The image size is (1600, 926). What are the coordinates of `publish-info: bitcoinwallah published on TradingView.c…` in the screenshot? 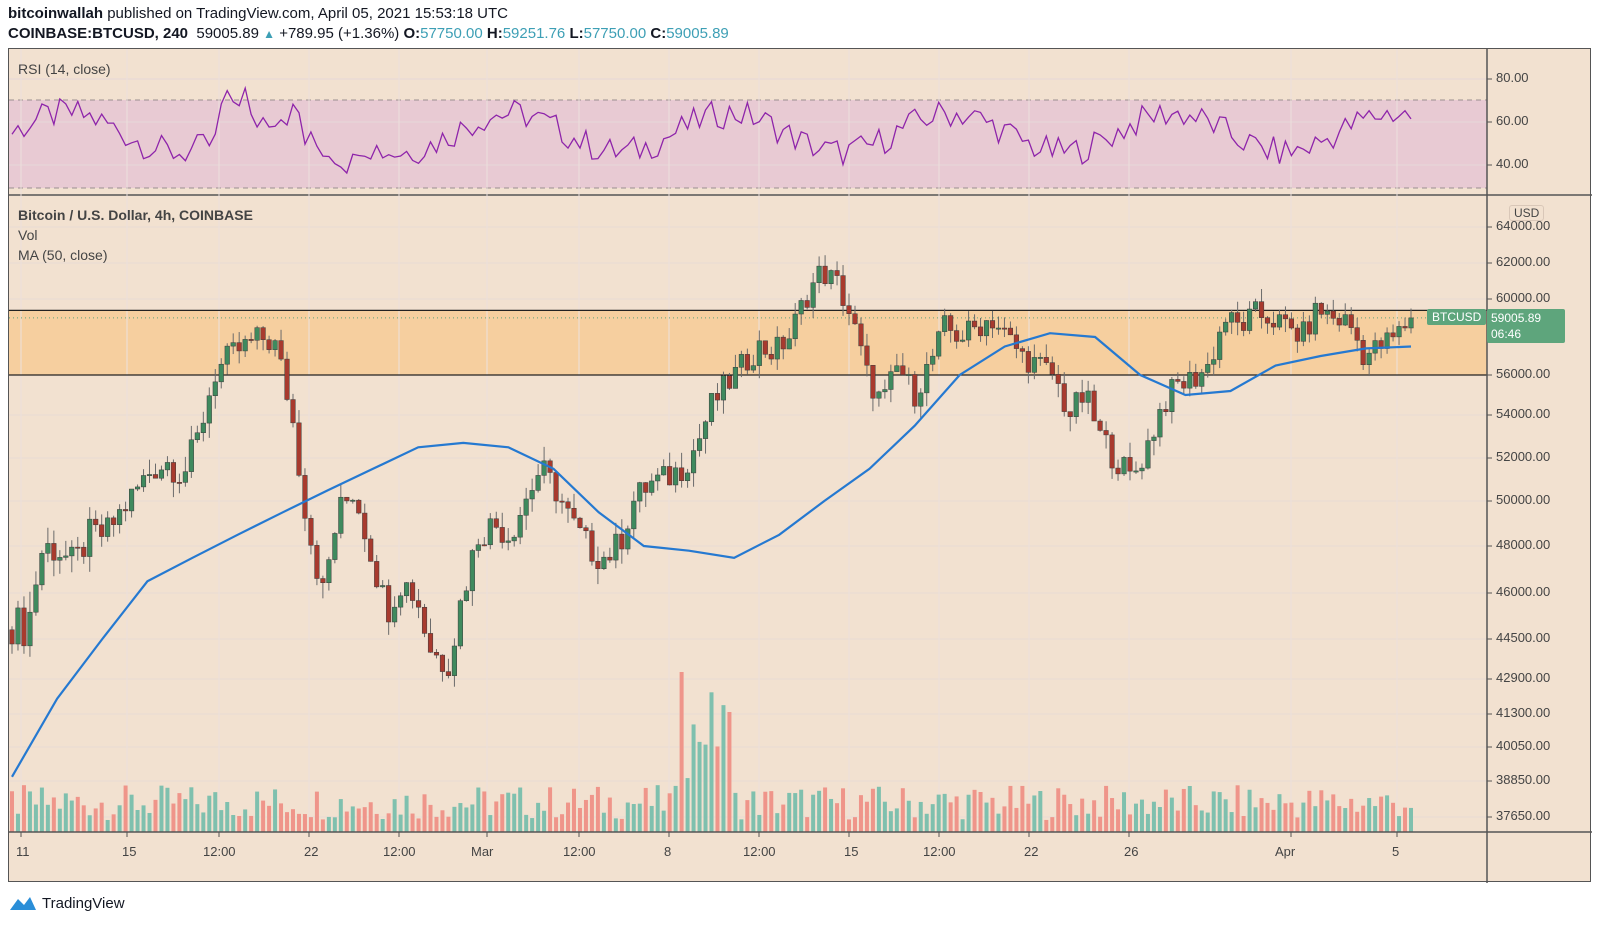 It's located at (258, 14).